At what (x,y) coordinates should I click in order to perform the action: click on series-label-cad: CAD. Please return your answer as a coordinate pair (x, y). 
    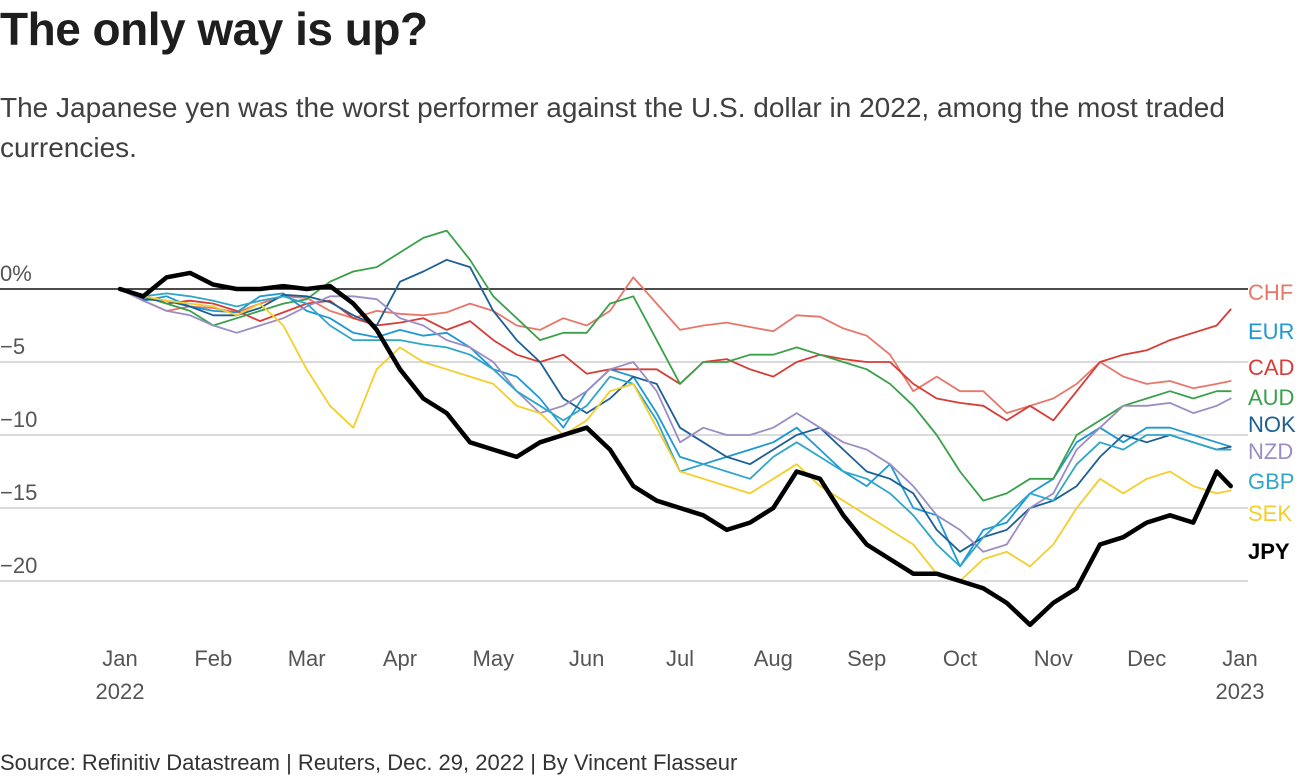
    Looking at the image, I should click on (1271, 367).